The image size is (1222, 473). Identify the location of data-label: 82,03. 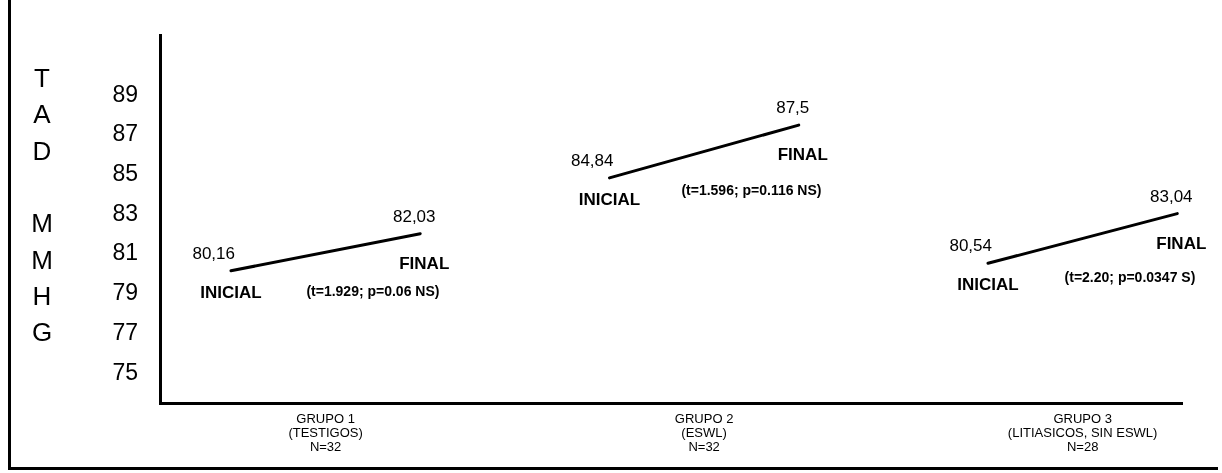
(414, 216).